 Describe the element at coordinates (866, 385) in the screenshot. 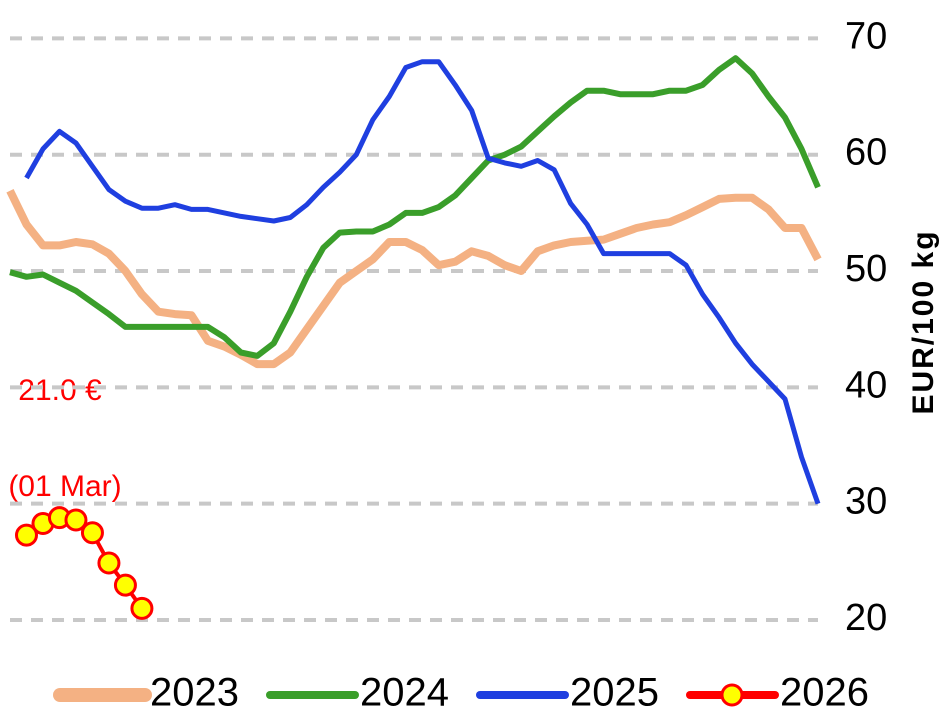

I see `y-tick-label: 40` at that location.